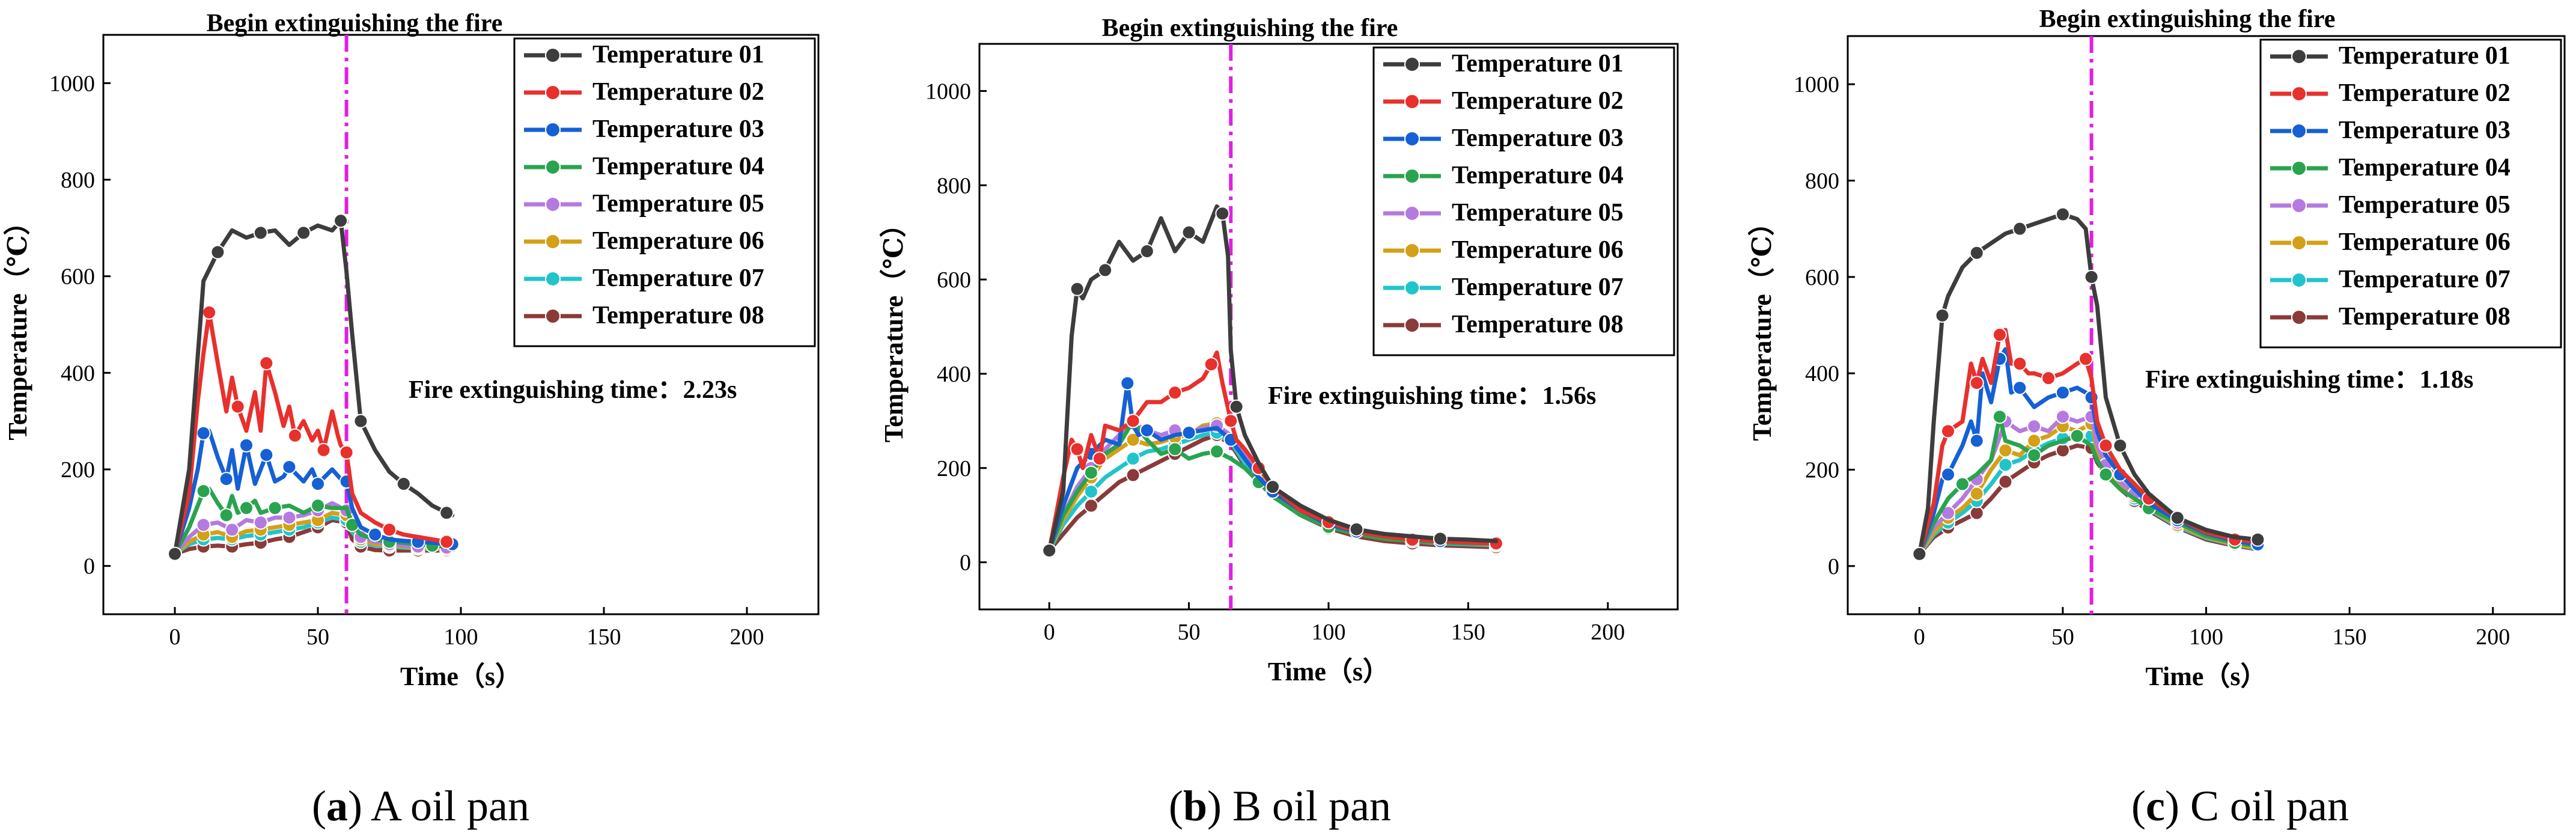  Describe the element at coordinates (1195, 806) in the screenshot. I see `panel-letter: b` at that location.